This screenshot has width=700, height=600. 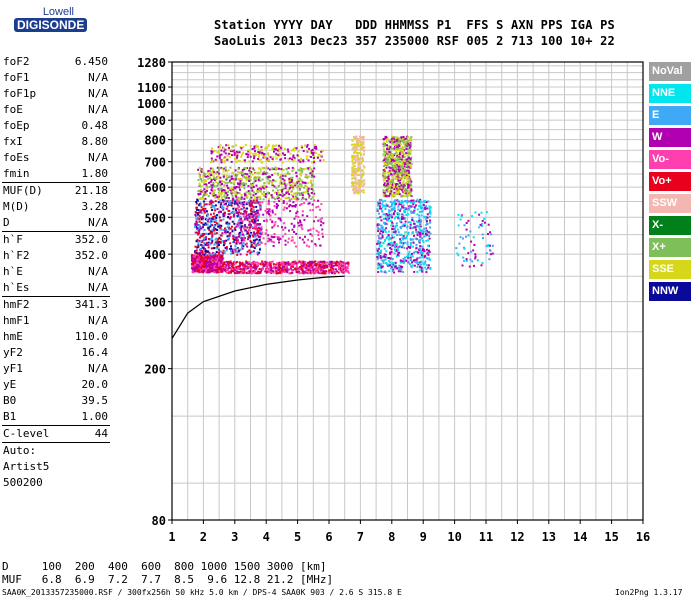 What do you see at coordinates (16, 320) in the screenshot?
I see `param-name: hmF1` at bounding box center [16, 320].